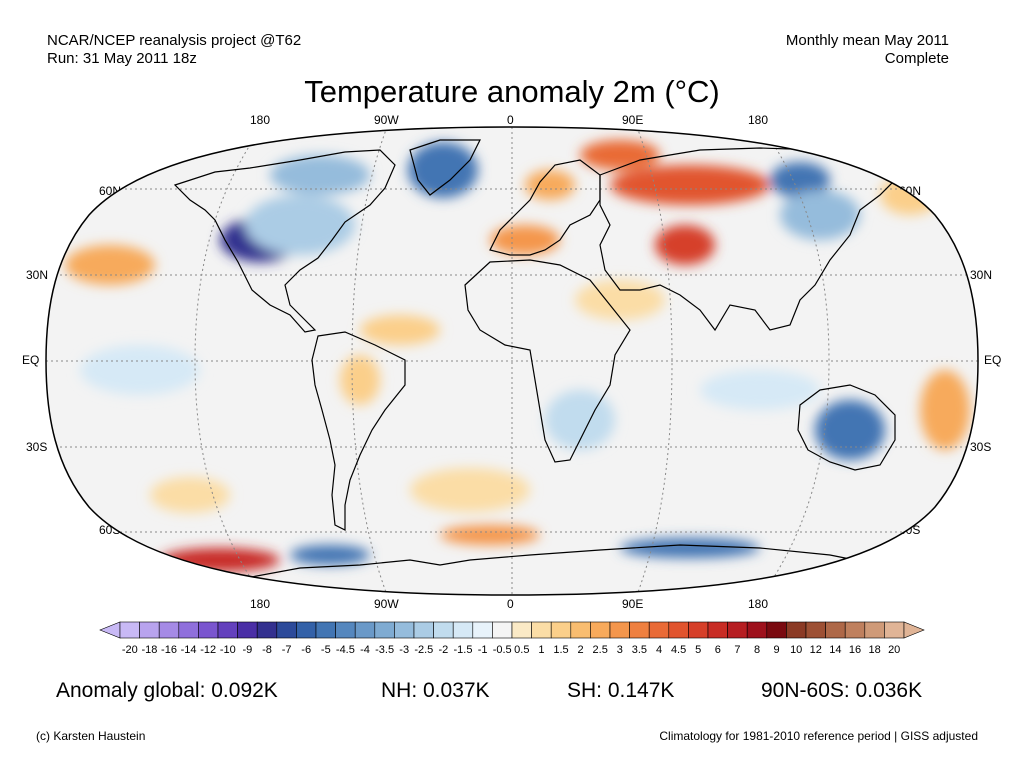 Image resolution: width=1024 pixels, height=768 pixels. What do you see at coordinates (149, 650) in the screenshot?
I see `colorbar-label: -18` at bounding box center [149, 650].